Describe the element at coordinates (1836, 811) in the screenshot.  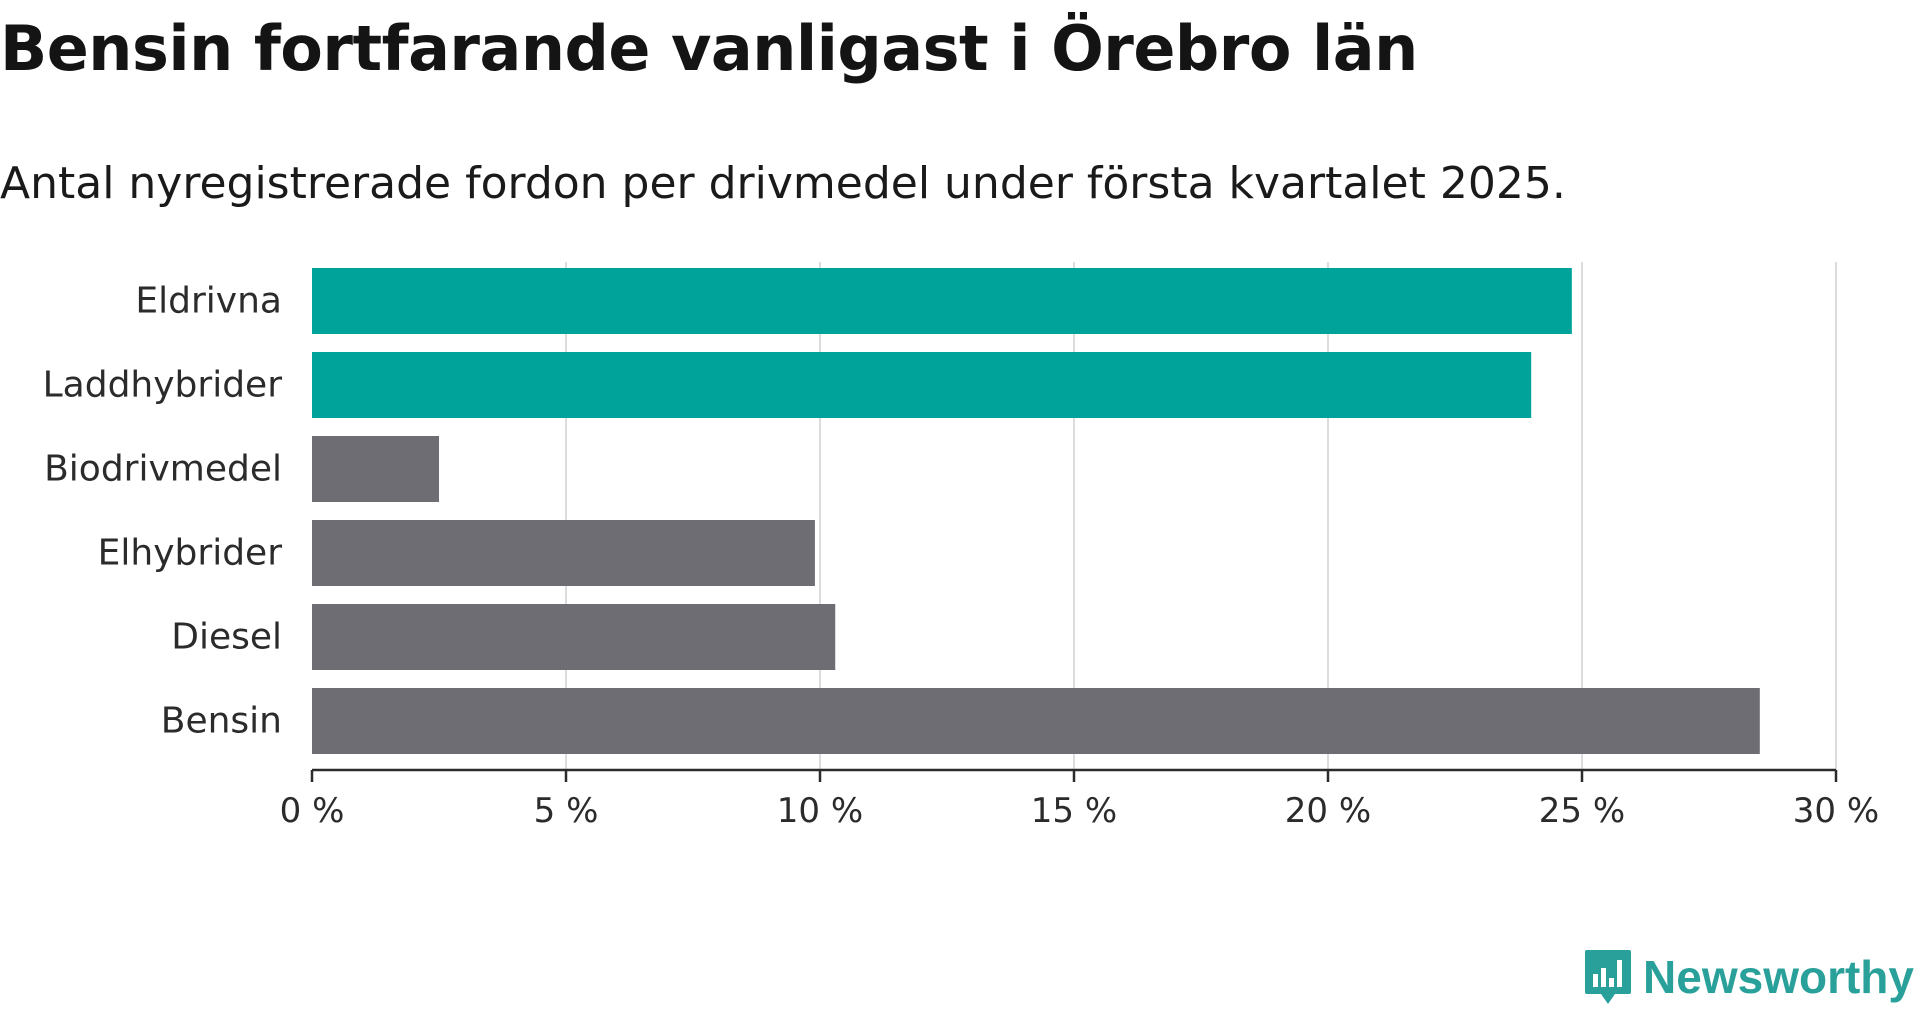
I see `x-tick-label: 30 %` at that location.